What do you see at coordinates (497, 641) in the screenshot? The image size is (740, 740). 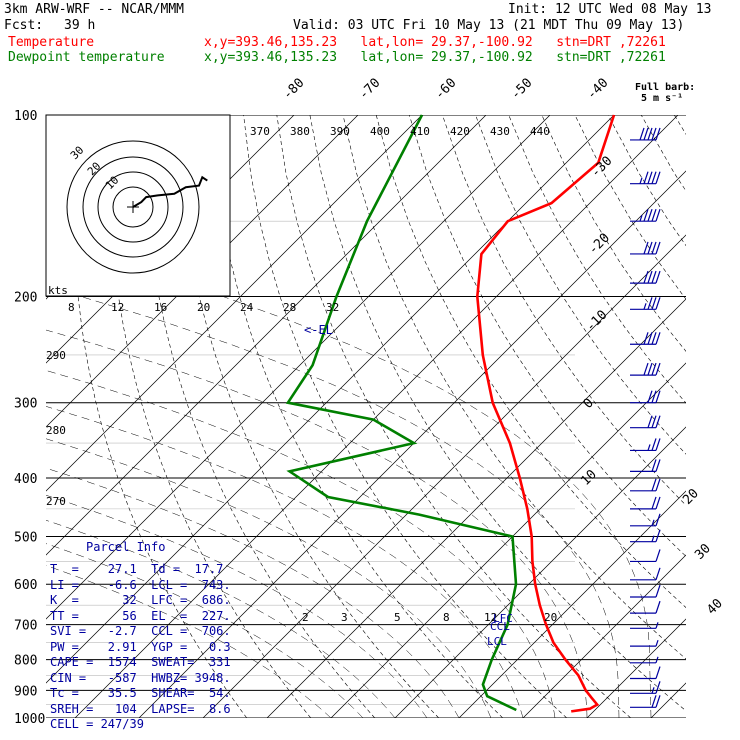 I see `lcl-annotation: LCL` at bounding box center [497, 641].